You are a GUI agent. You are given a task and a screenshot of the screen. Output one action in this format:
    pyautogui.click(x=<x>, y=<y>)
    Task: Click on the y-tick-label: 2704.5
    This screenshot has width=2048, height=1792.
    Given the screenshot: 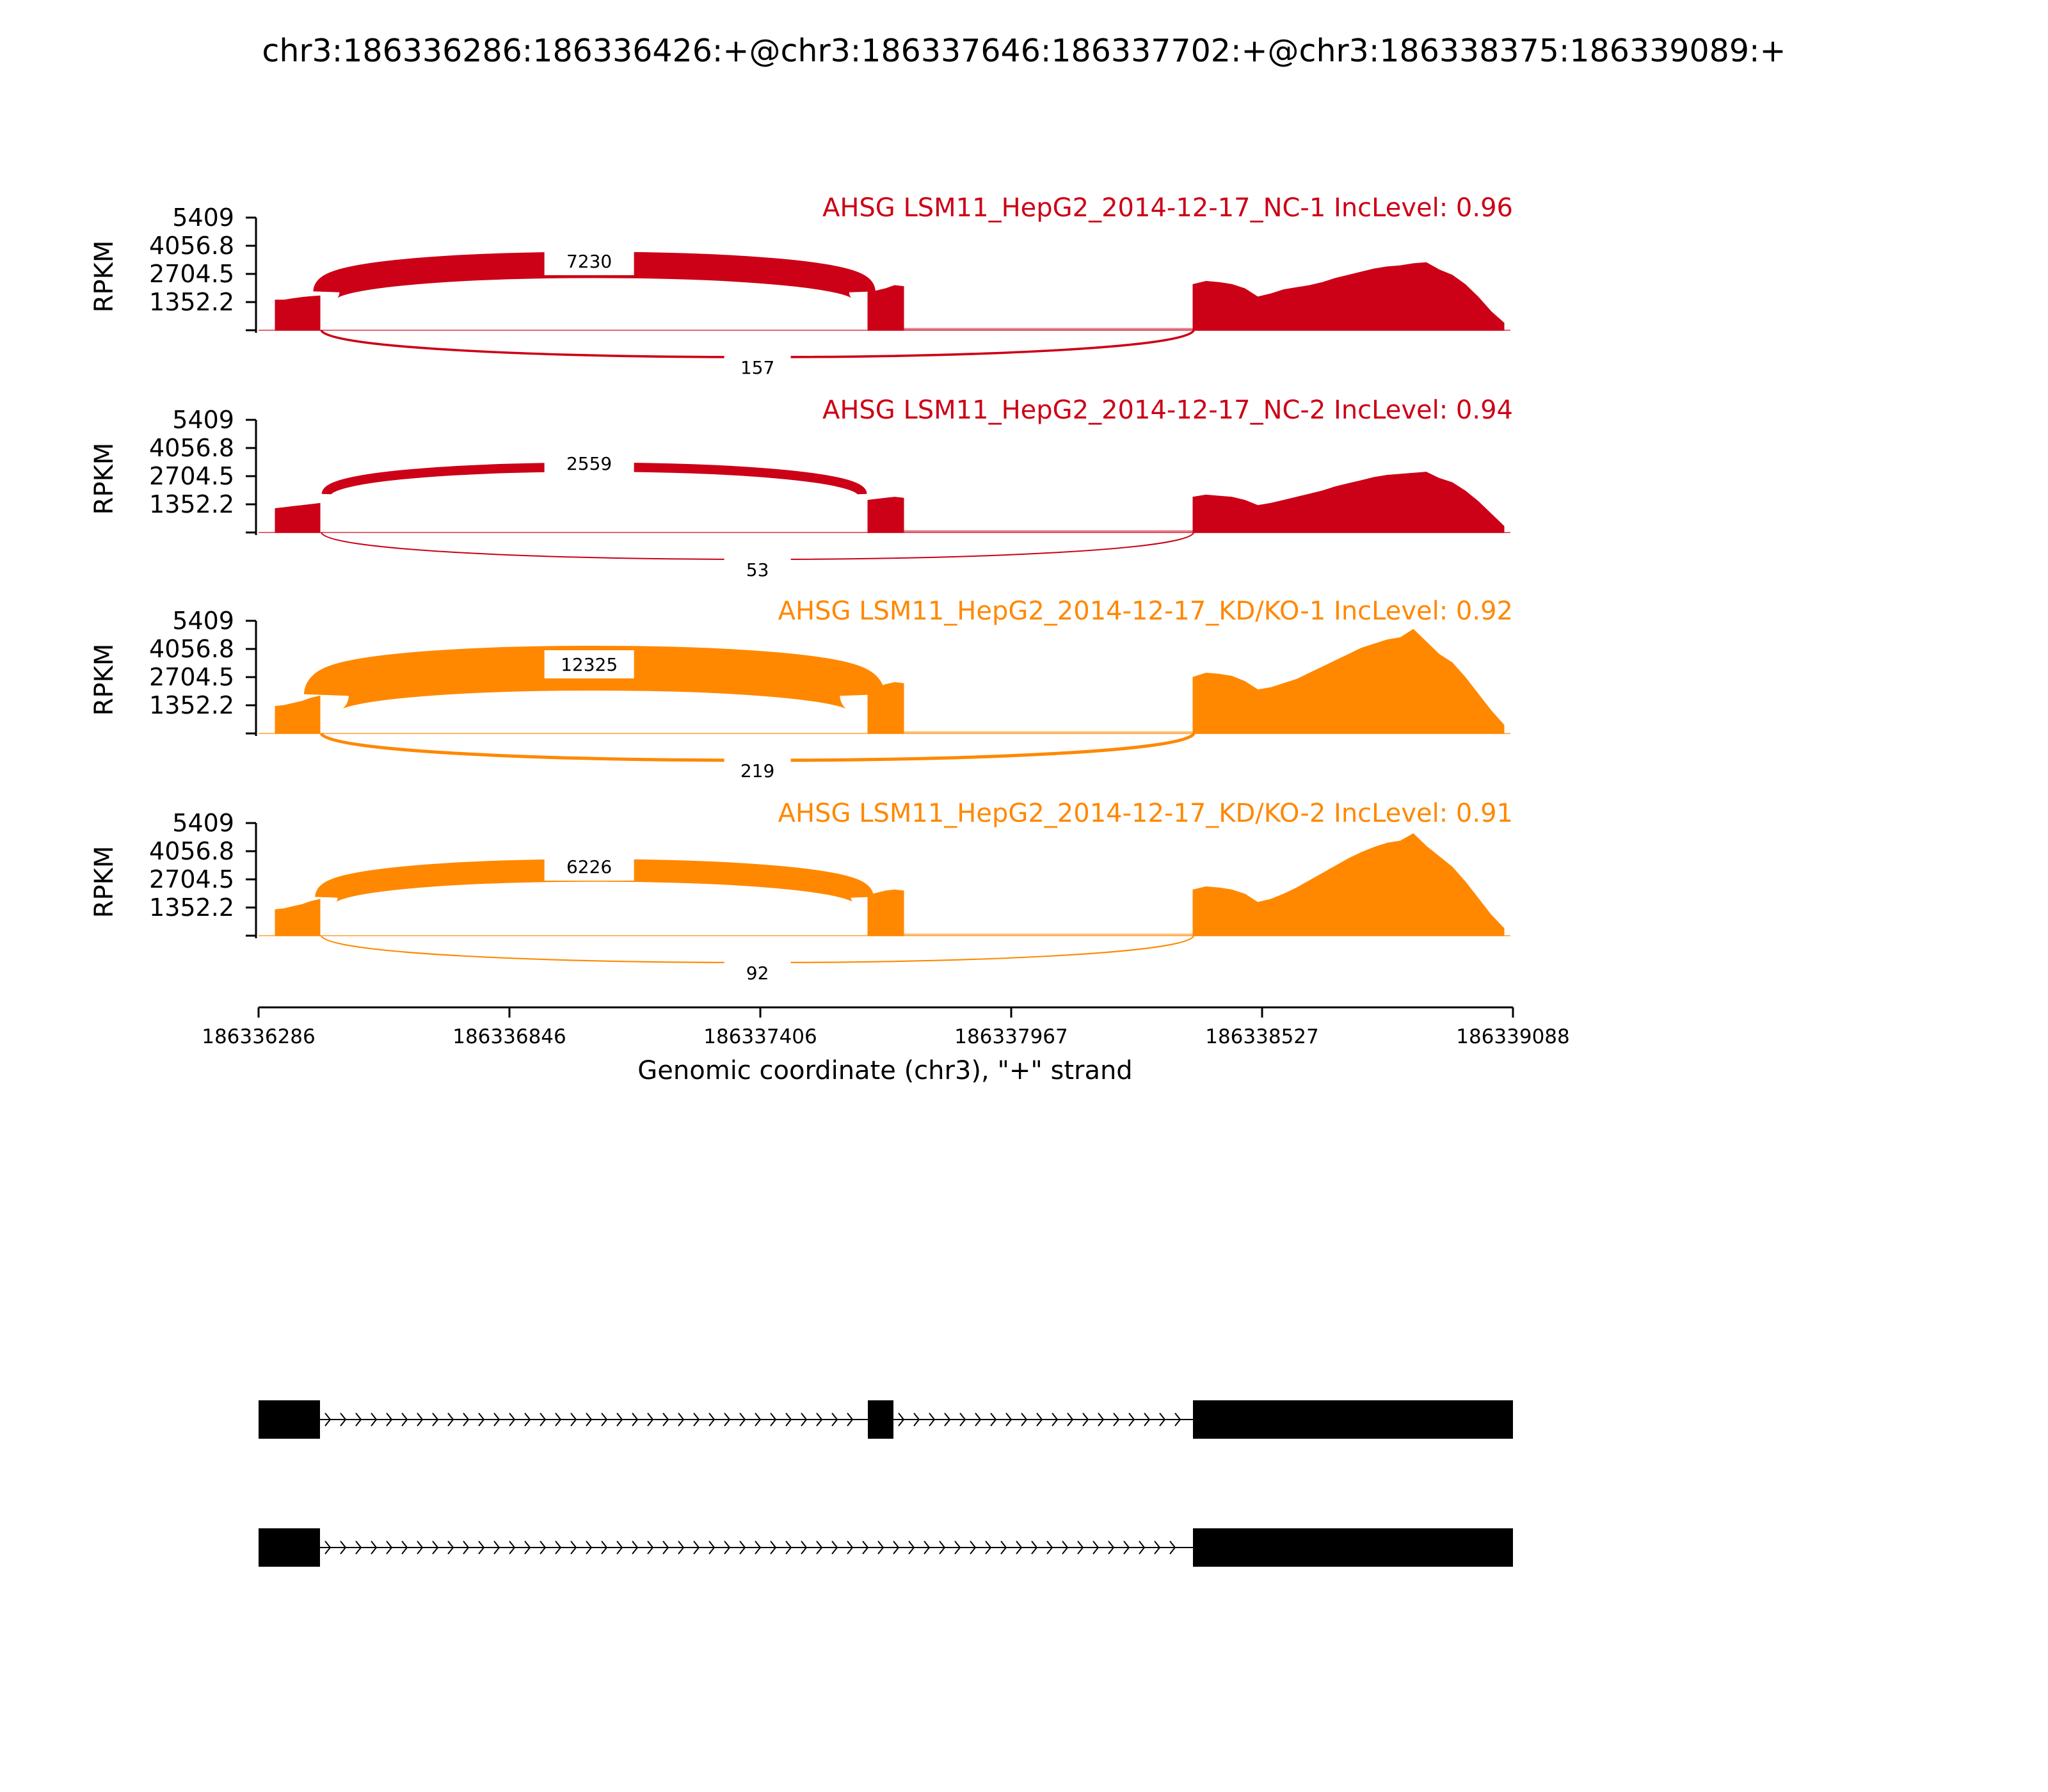 What is the action you would take?
    pyautogui.click(x=191, y=879)
    